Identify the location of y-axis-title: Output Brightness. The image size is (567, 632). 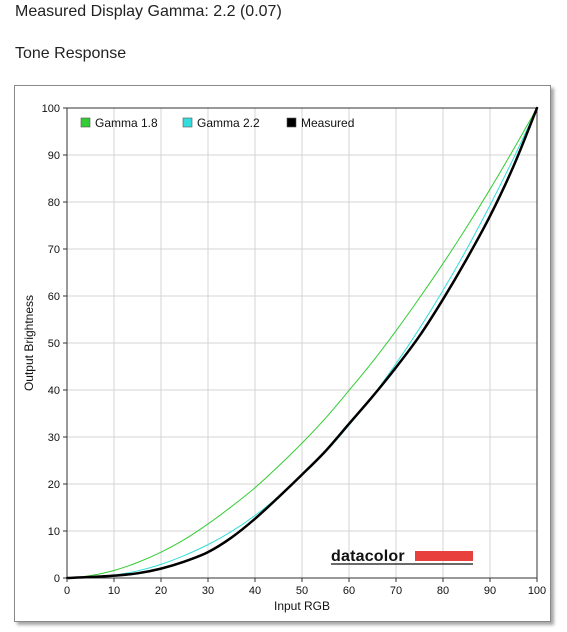
(29, 343).